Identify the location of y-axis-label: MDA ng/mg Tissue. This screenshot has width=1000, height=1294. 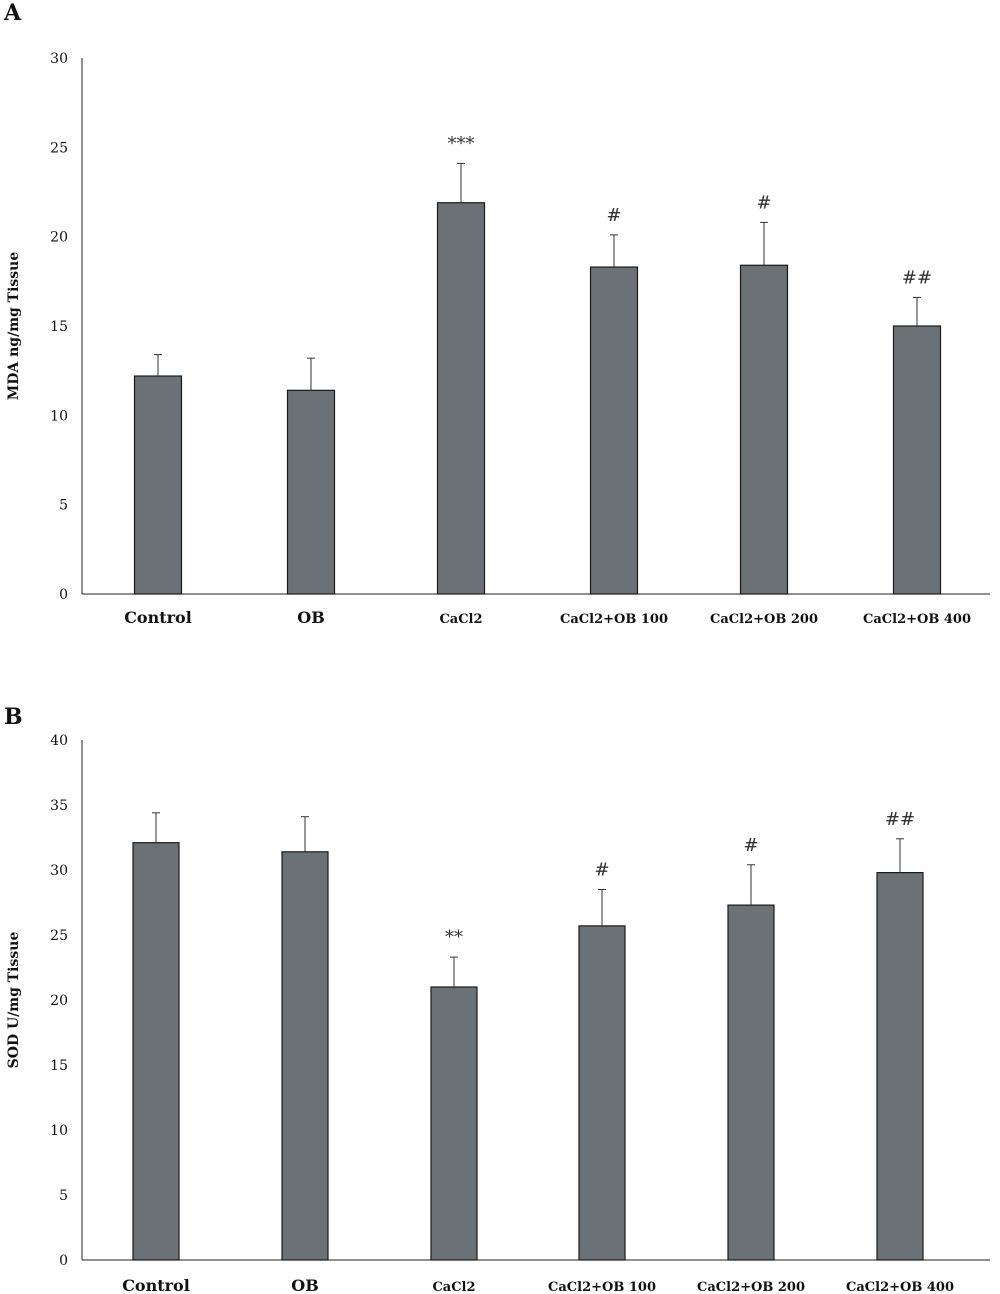
(14, 326).